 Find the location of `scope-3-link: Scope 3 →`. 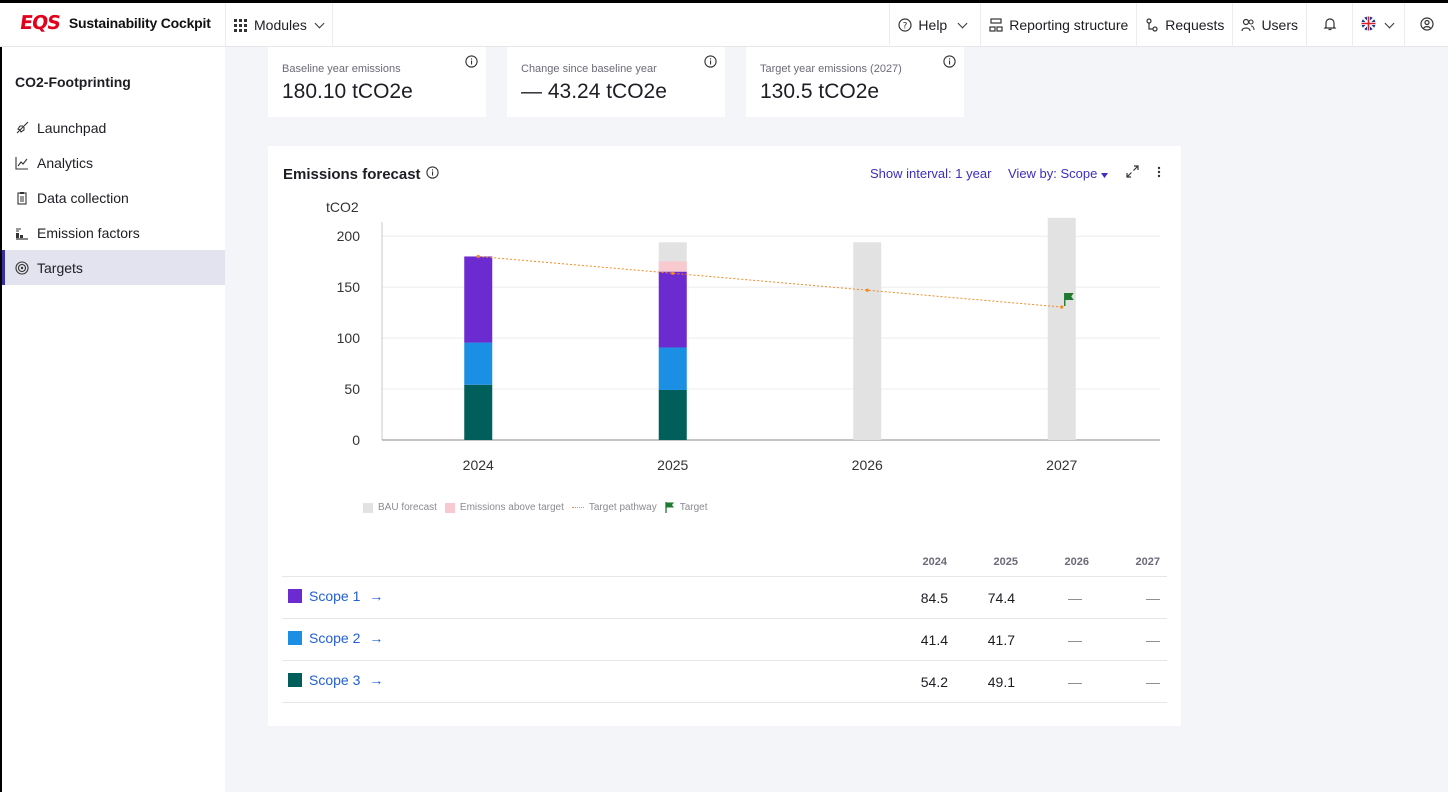

scope-3-link: Scope 3 → is located at coordinates (335, 680).